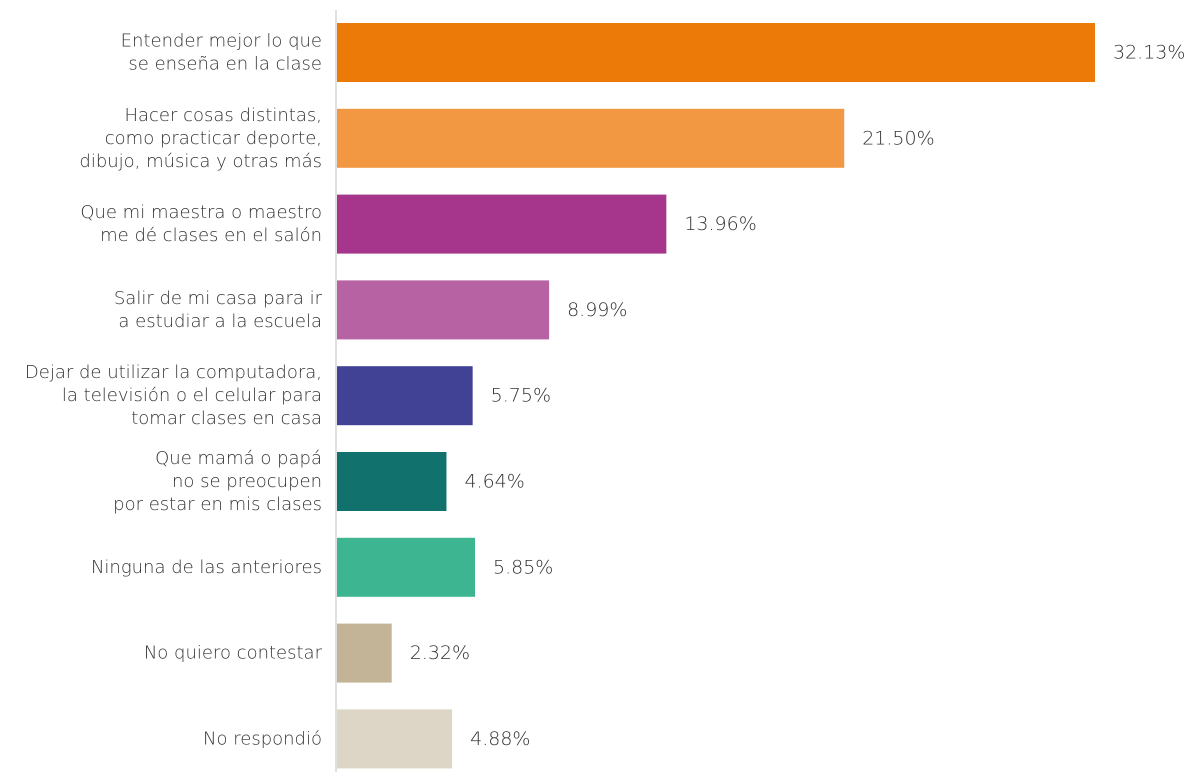 This screenshot has width=1188, height=772. Describe the element at coordinates (223, 115) in the screenshot. I see `category-label-2-line-1: Hacer cosas distintas,` at that location.